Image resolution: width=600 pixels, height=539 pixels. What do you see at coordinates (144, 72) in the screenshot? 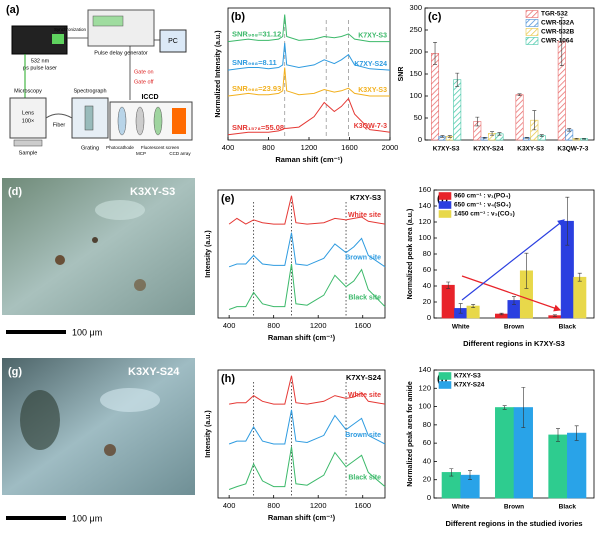
I see `label: Gate on` at bounding box center [144, 72].